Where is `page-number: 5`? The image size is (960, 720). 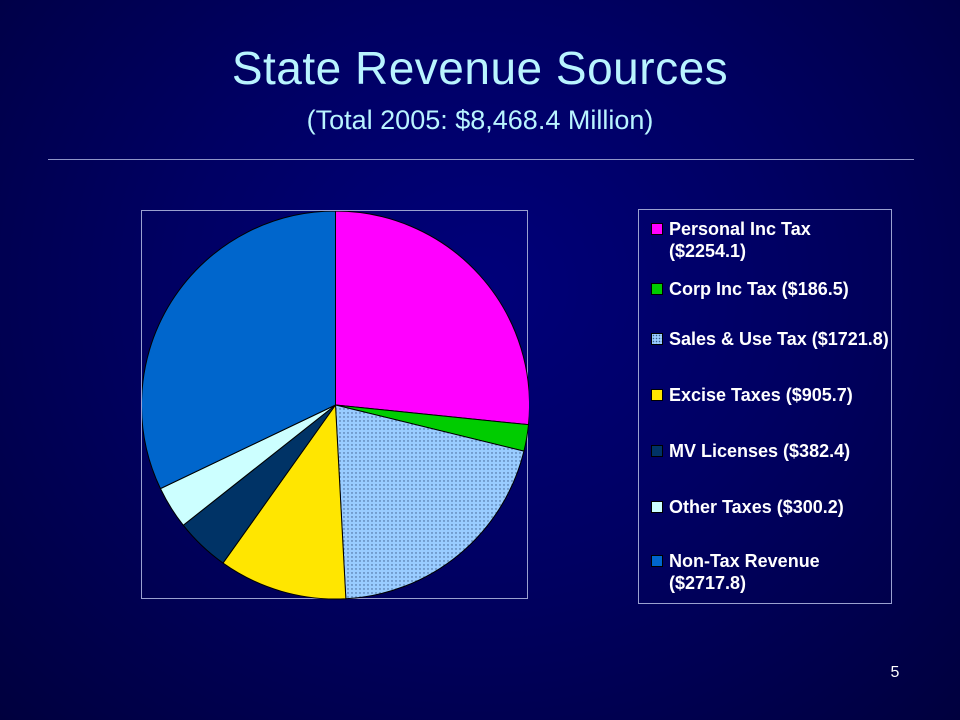 page-number: 5 is located at coordinates (895, 672).